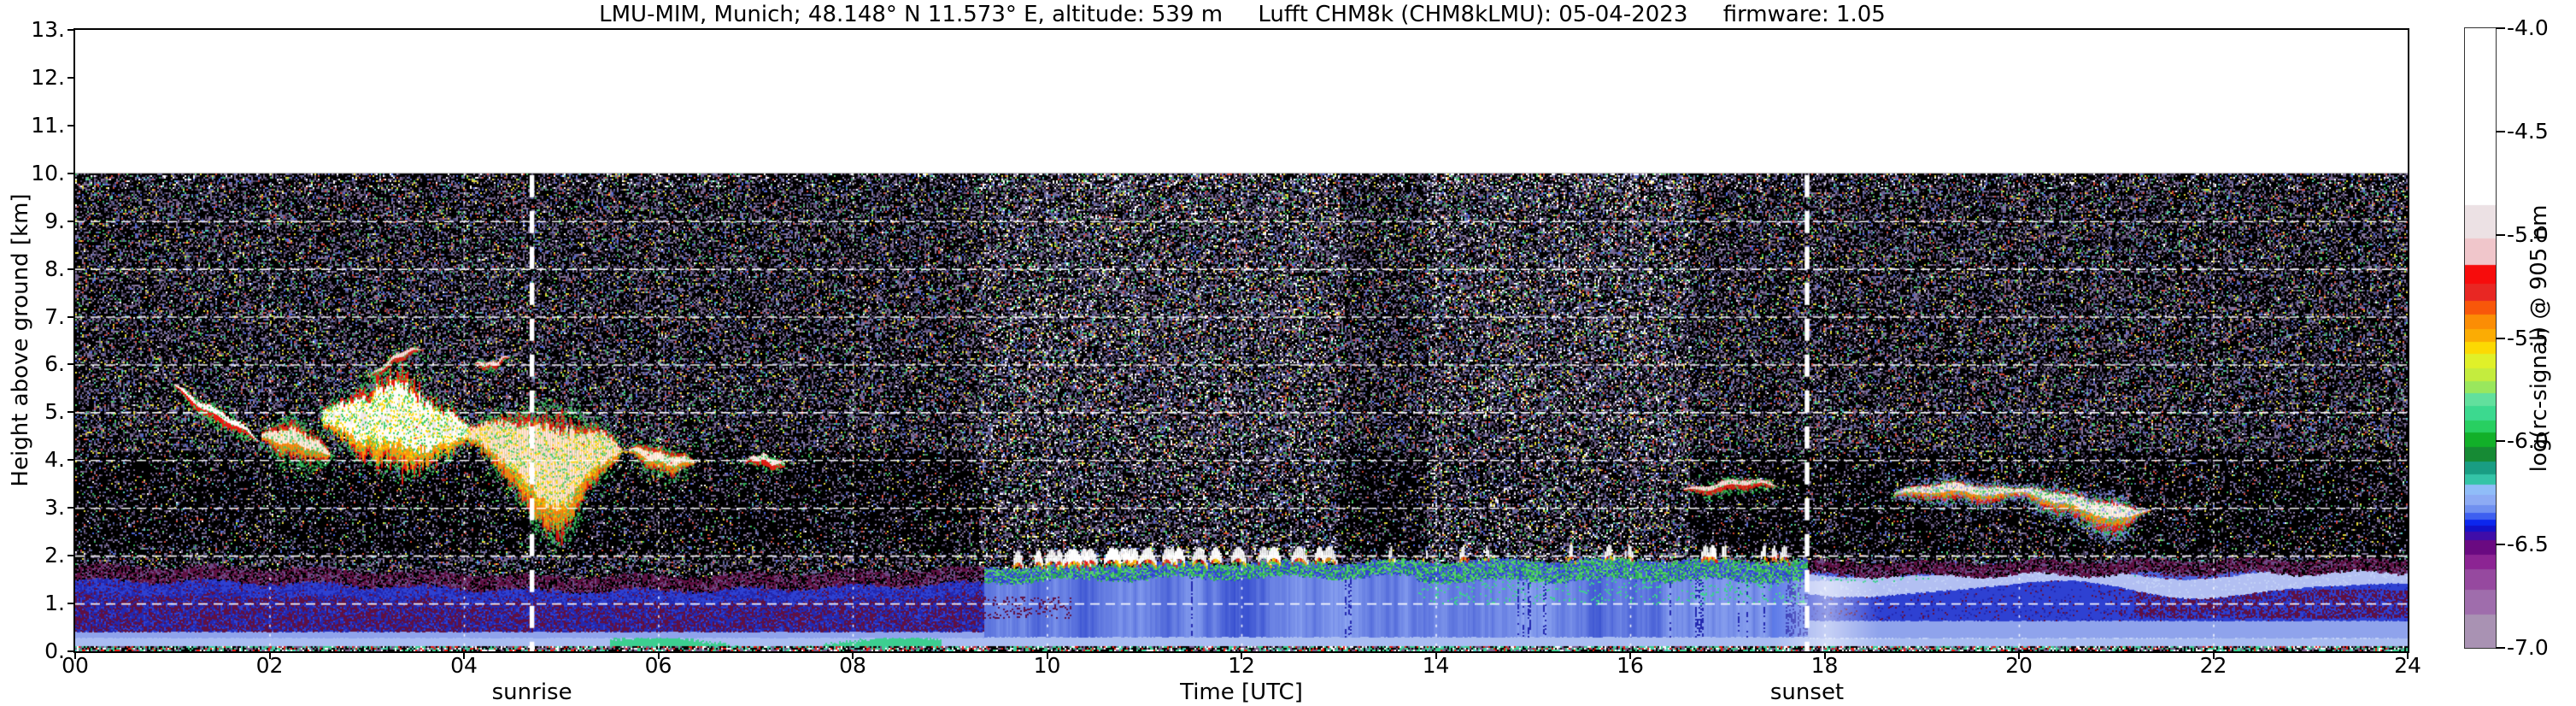 The image size is (2576, 706). What do you see at coordinates (48, 77) in the screenshot?
I see `y-tick-label: 12.` at bounding box center [48, 77].